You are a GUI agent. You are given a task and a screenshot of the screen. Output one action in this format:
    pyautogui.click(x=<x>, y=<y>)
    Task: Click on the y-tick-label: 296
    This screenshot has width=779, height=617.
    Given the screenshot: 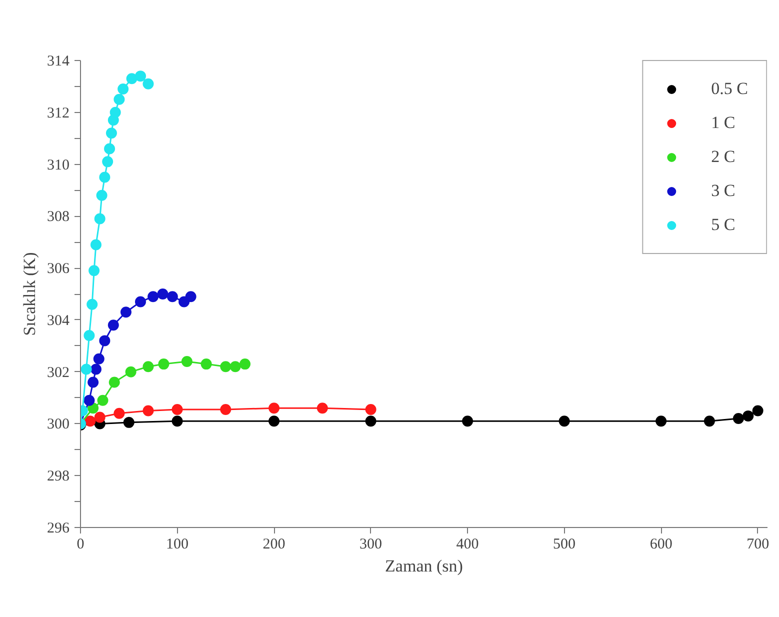 What is the action you would take?
    pyautogui.click(x=58, y=528)
    